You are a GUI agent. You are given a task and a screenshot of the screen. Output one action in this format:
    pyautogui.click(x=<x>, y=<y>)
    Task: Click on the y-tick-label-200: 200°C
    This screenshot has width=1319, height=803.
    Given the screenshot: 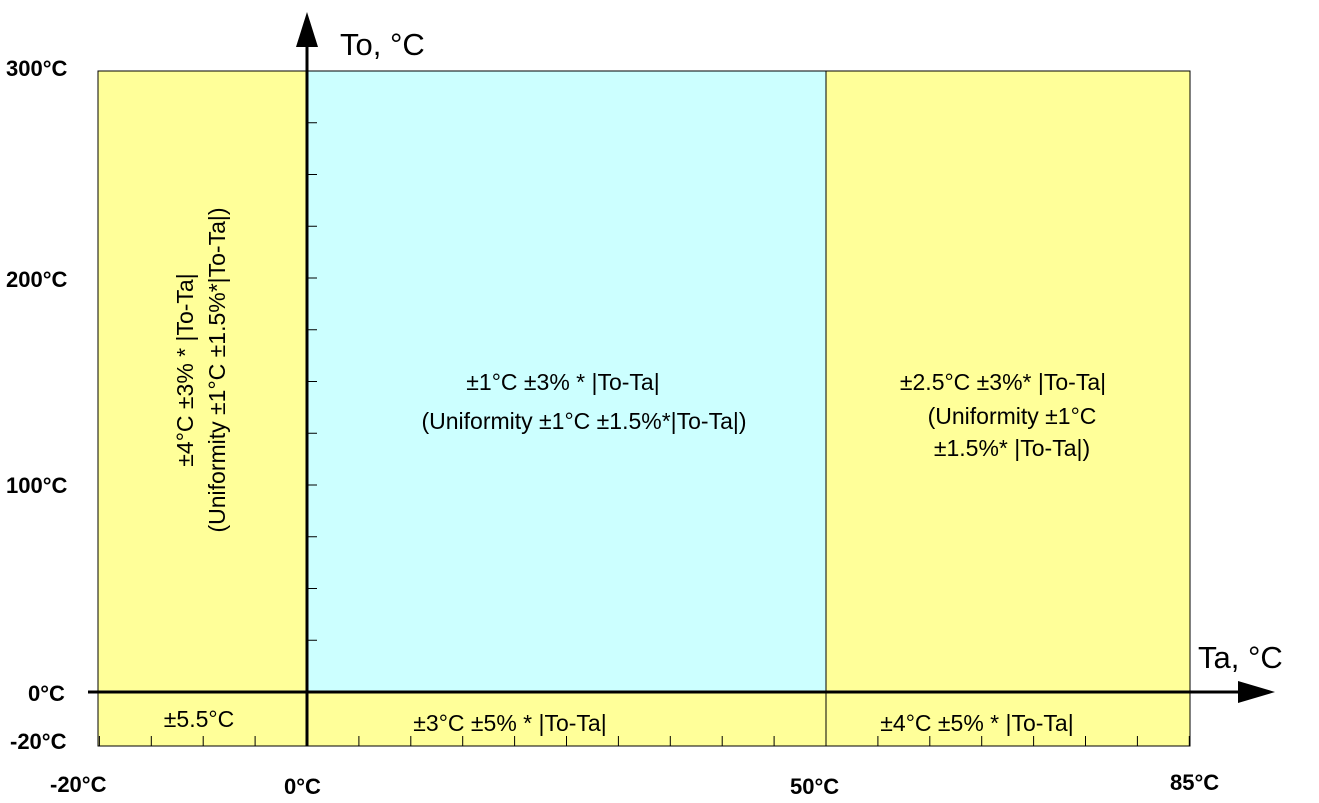 What is the action you would take?
    pyautogui.click(x=37, y=279)
    